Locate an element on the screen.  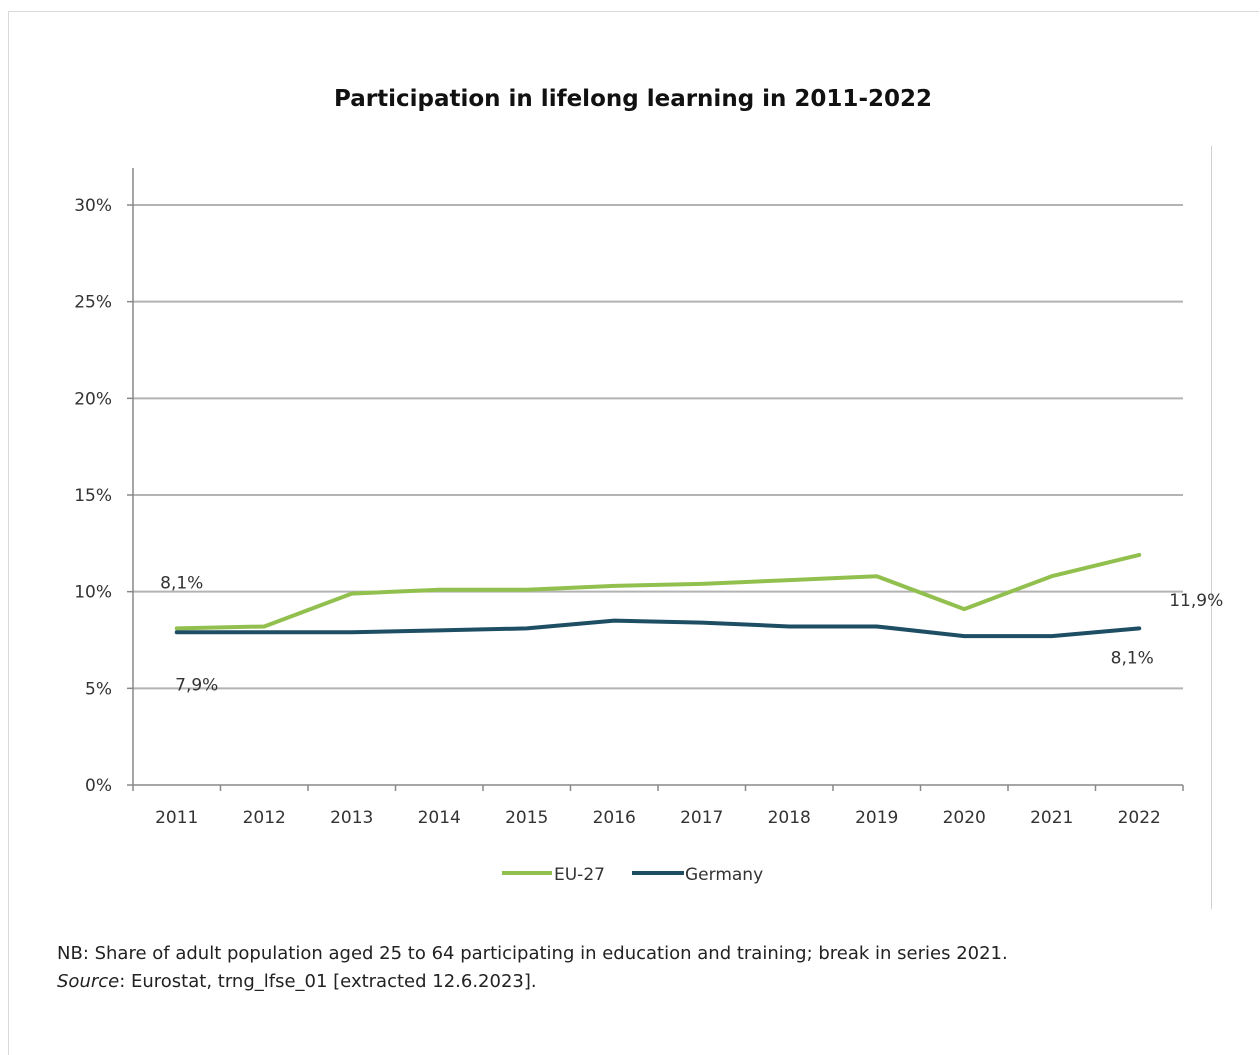
y-tick-label: 20% is located at coordinates (93, 399).